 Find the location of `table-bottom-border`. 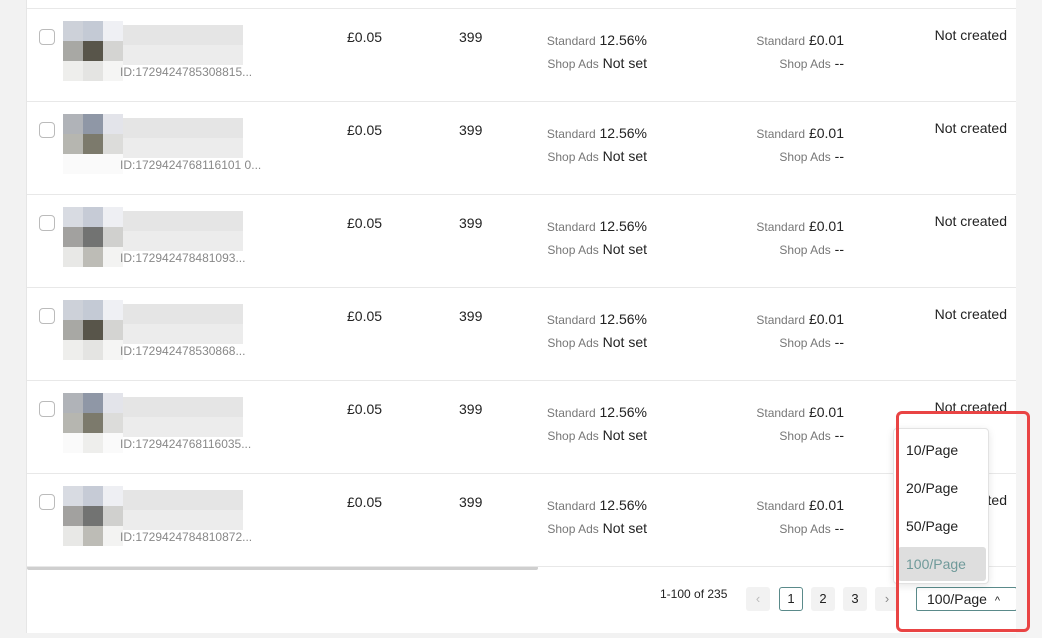

table-bottom-border is located at coordinates (522, 566).